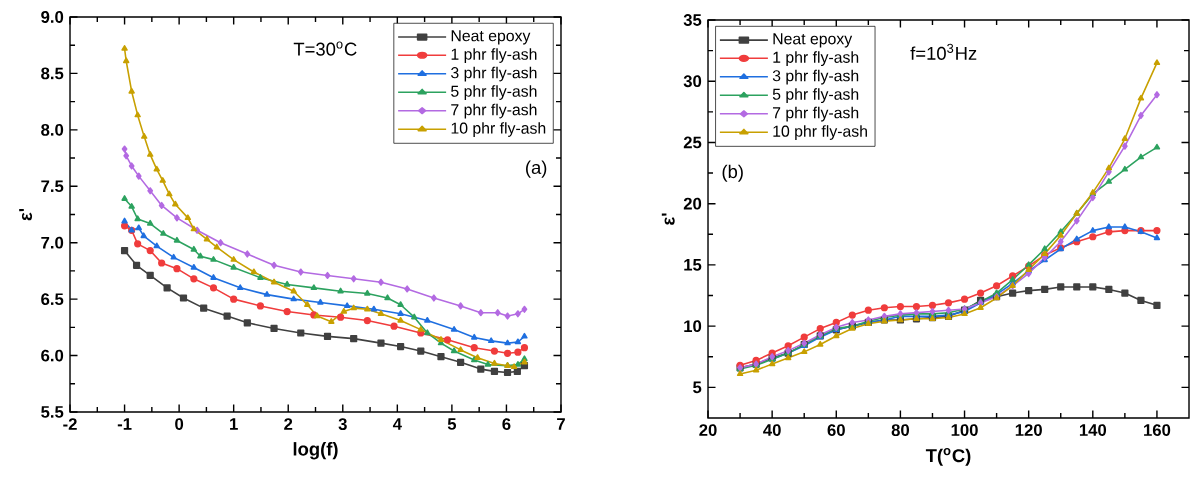 This screenshot has height=484, width=1200. What do you see at coordinates (708, 430) in the screenshot?
I see `x-tick-label: 20` at bounding box center [708, 430].